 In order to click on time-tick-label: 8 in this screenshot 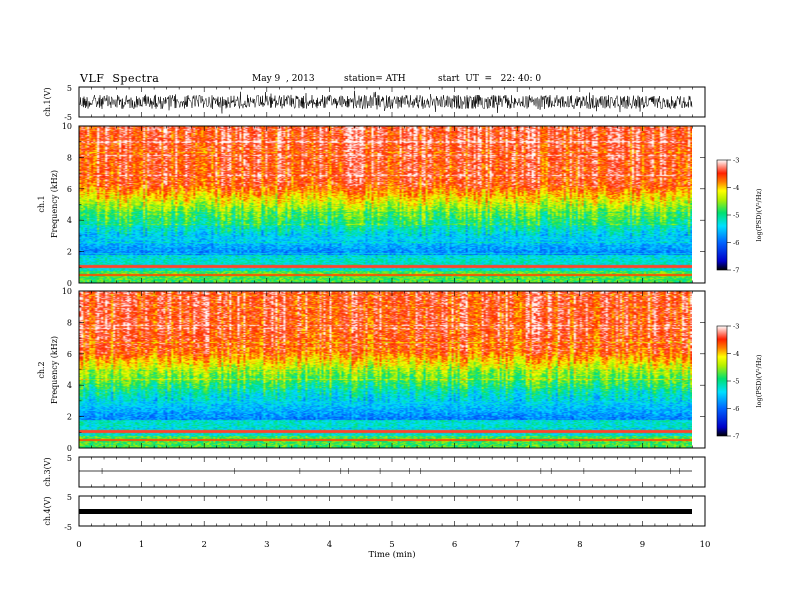, I will do `click(579, 545)`.